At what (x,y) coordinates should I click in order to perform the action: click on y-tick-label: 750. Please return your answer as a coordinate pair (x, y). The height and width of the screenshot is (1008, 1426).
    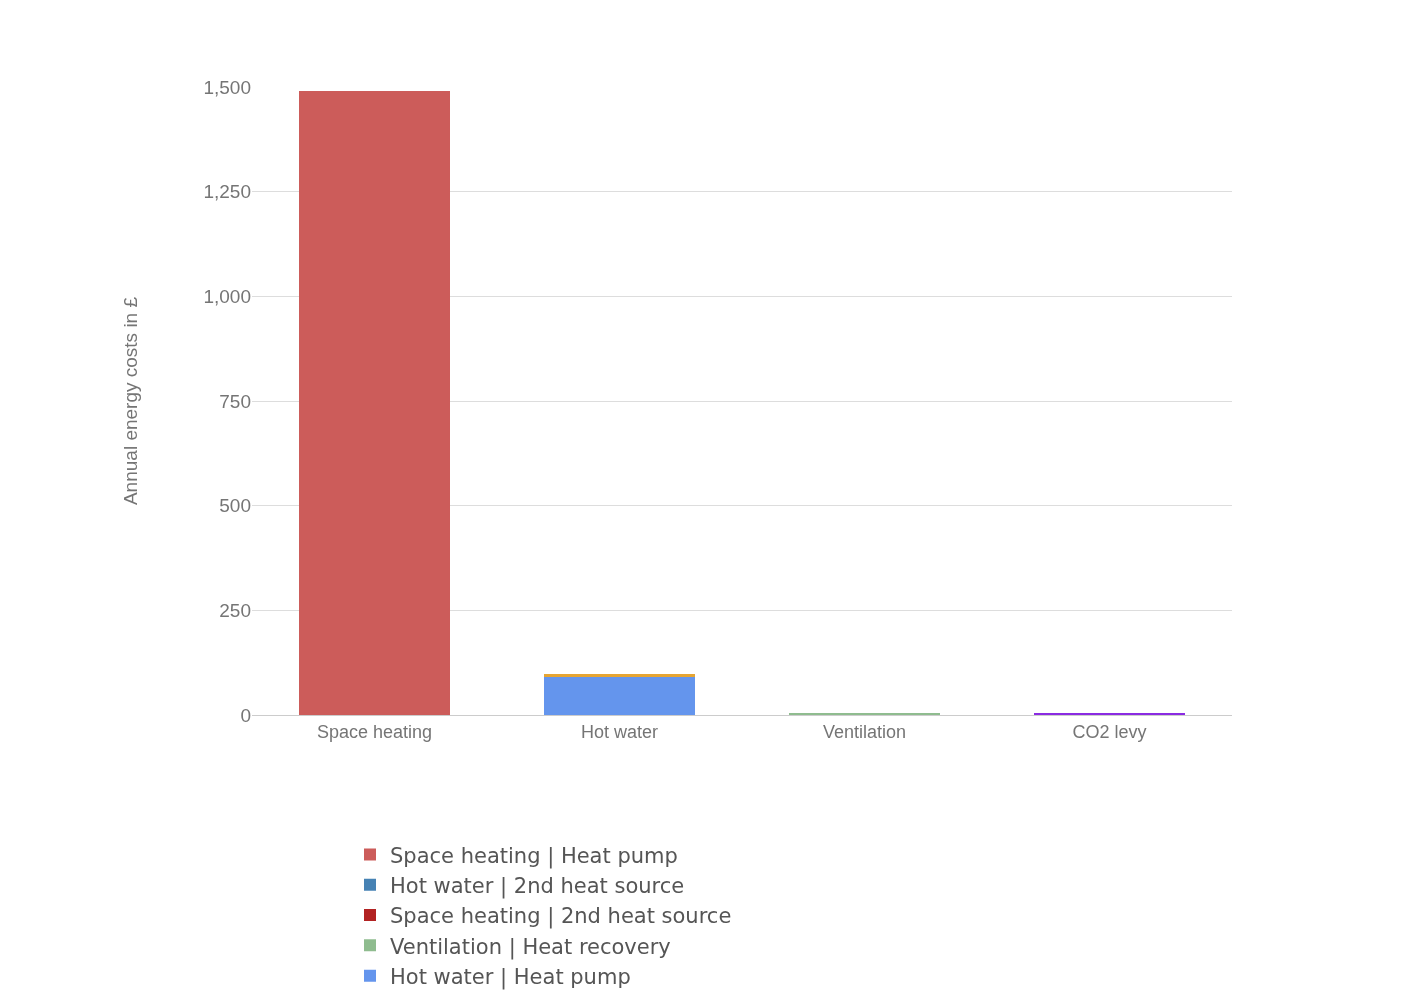
    Looking at the image, I should click on (235, 401).